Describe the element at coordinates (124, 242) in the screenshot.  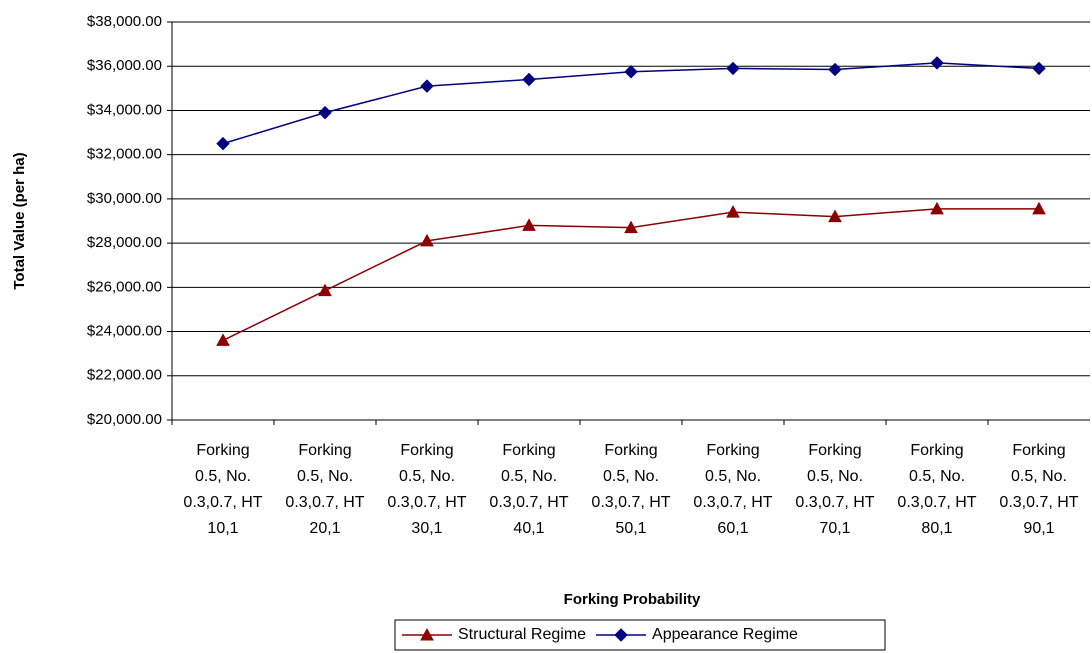
I see `y-tick-label: $28,000.00` at that location.